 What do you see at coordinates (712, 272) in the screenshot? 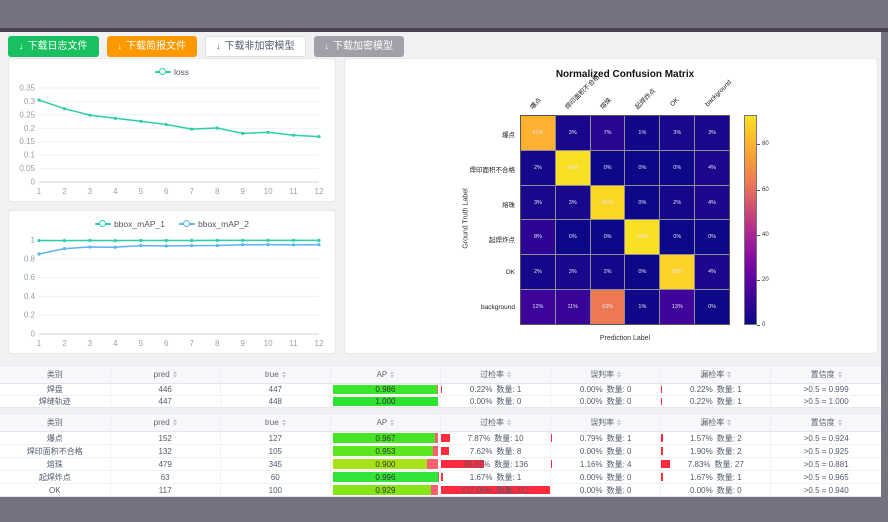
I see `cm-cell-4-5: 4%` at bounding box center [712, 272].